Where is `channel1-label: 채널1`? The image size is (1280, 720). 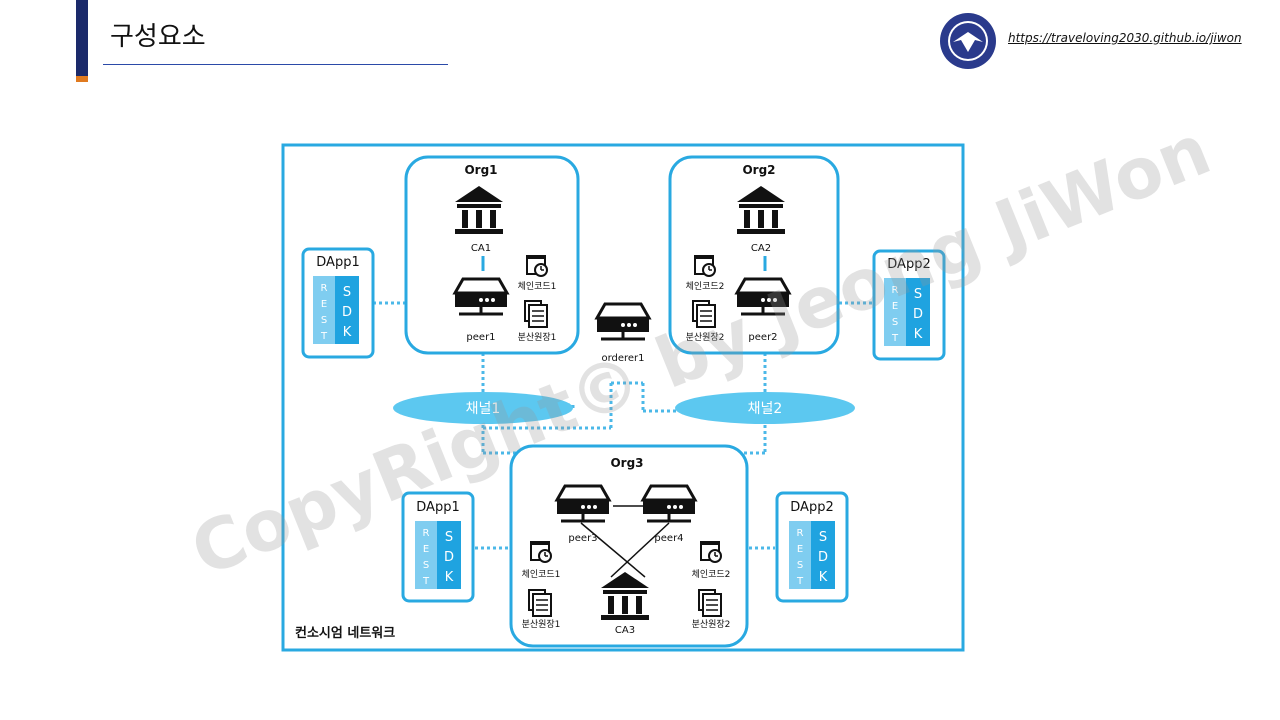 channel1-label: 채널1 is located at coordinates (483, 409).